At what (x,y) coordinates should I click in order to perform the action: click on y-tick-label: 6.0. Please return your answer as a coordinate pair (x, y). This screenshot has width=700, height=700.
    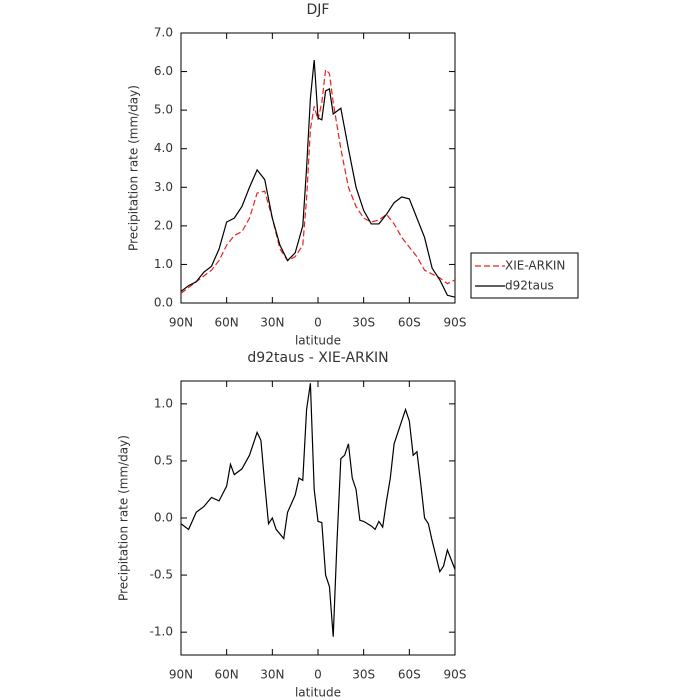
    Looking at the image, I should click on (163, 71).